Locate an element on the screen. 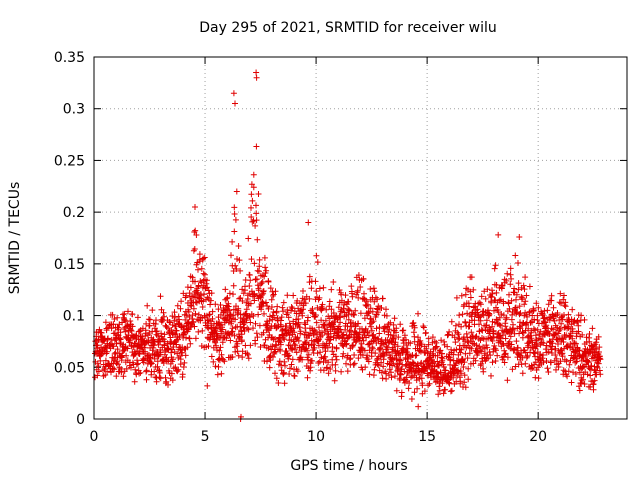 Image resolution: width=640 pixels, height=480 pixels. y-tick-label: 0.35 is located at coordinates (69, 58).